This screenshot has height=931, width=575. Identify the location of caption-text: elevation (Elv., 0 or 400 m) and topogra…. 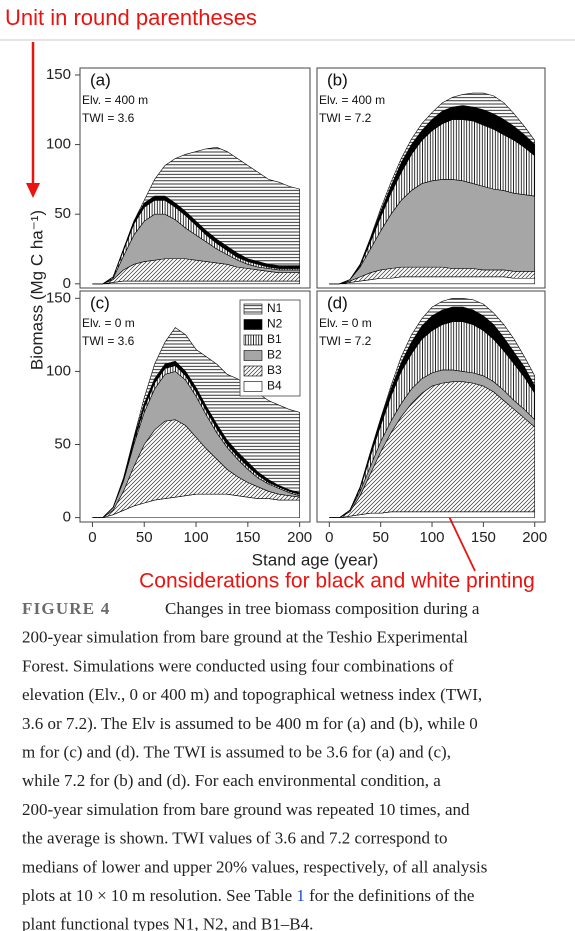
(252, 694).